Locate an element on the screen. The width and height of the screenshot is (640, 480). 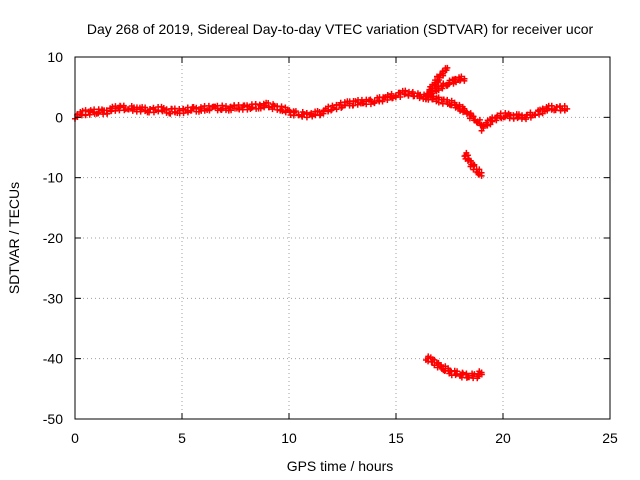
x-tick-label: 20 is located at coordinates (503, 438).